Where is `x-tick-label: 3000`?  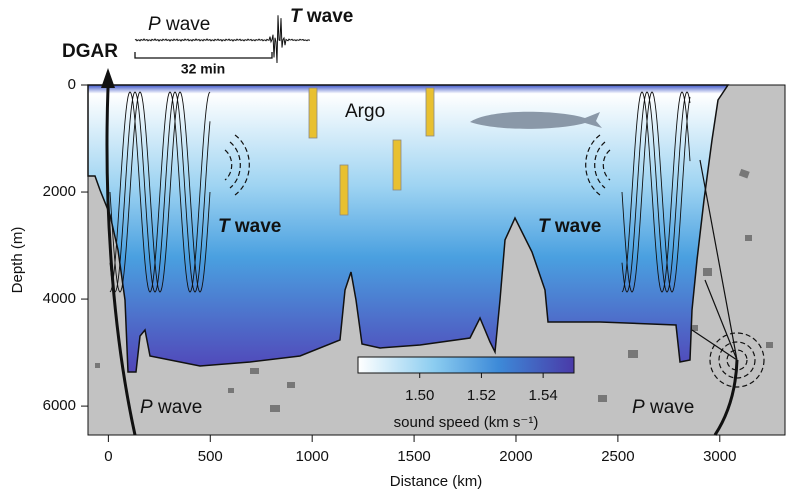 x-tick-label: 3000 is located at coordinates (719, 456).